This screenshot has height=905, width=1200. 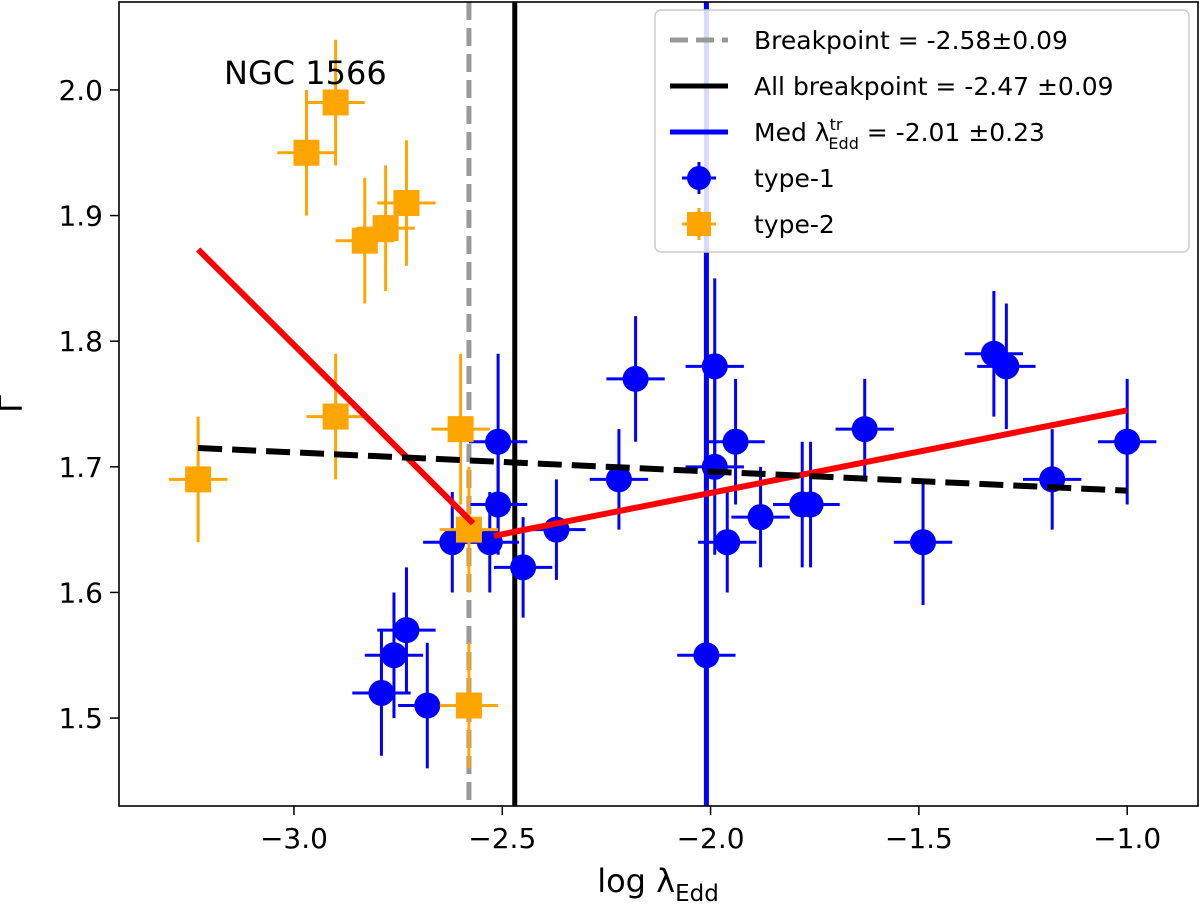 What do you see at coordinates (305, 73) in the screenshot?
I see `ngc-1566-annotation: NGC 1566` at bounding box center [305, 73].